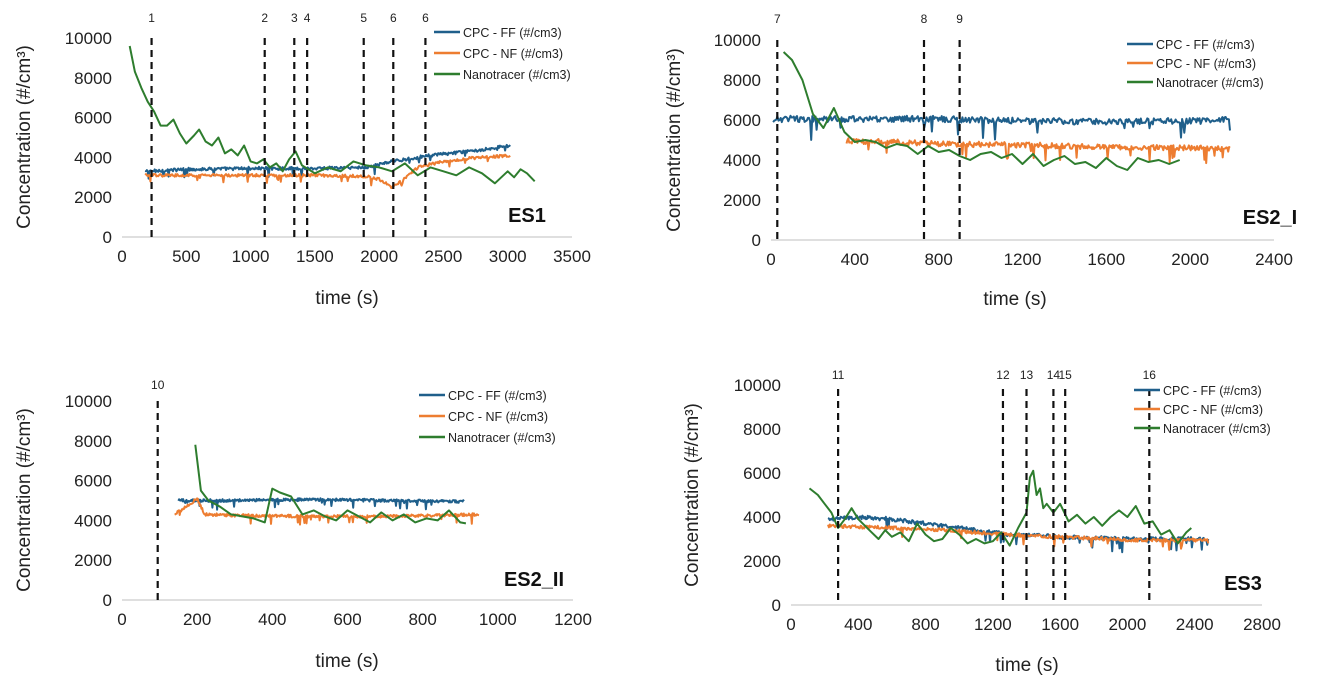 This screenshot has height=677, width=1322. Describe the element at coordinates (777, 19) in the screenshot. I see `event-label: 7` at that location.